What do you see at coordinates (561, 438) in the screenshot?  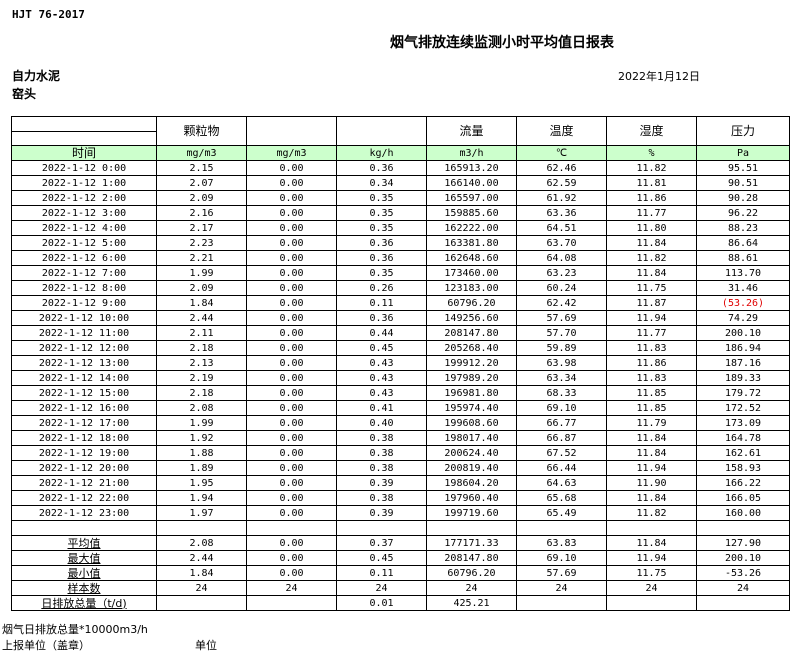 I see `value-cell: 66.87` at bounding box center [561, 438].